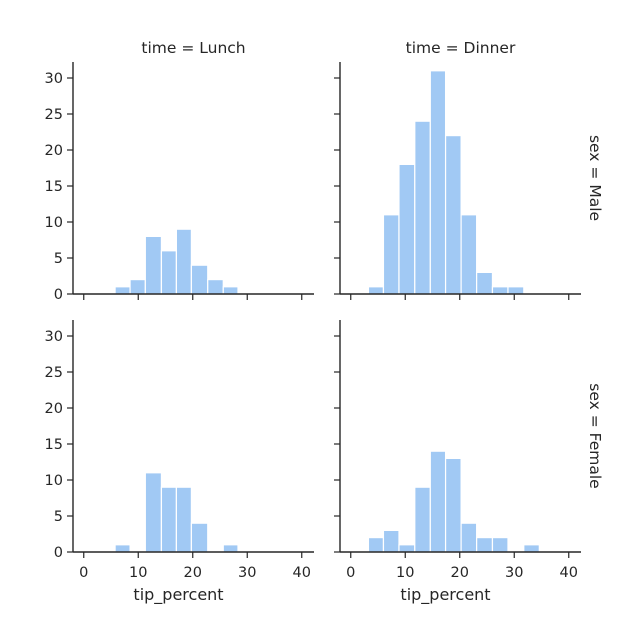  Describe the element at coordinates (193, 48) in the screenshot. I see `column-title: time = Lunch` at that location.